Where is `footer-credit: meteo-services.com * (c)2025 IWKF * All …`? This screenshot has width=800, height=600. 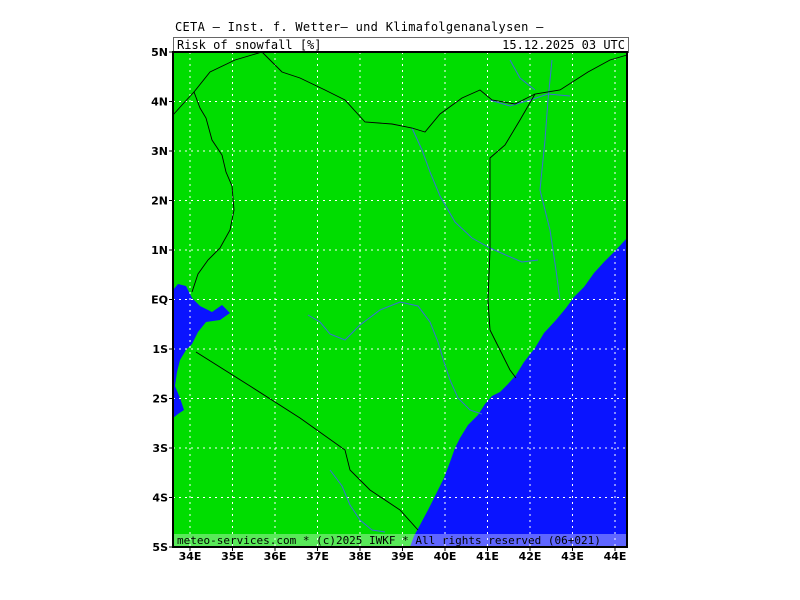
footer-credit: meteo-services.com * (c)2025 IWKF * All … is located at coordinates (389, 540).